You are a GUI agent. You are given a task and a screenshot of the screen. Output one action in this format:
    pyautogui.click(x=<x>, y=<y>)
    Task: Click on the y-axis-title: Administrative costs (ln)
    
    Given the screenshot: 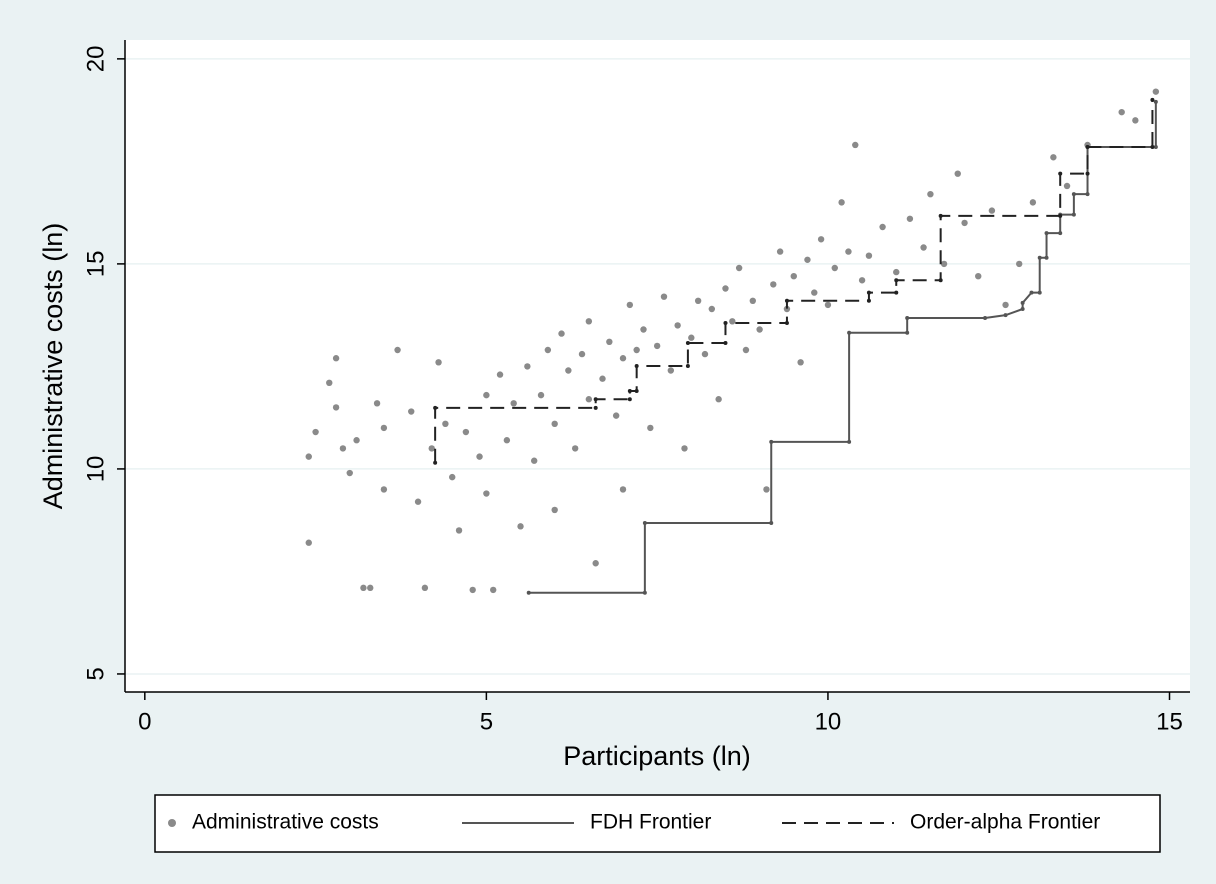 What is the action you would take?
    pyautogui.click(x=53, y=366)
    